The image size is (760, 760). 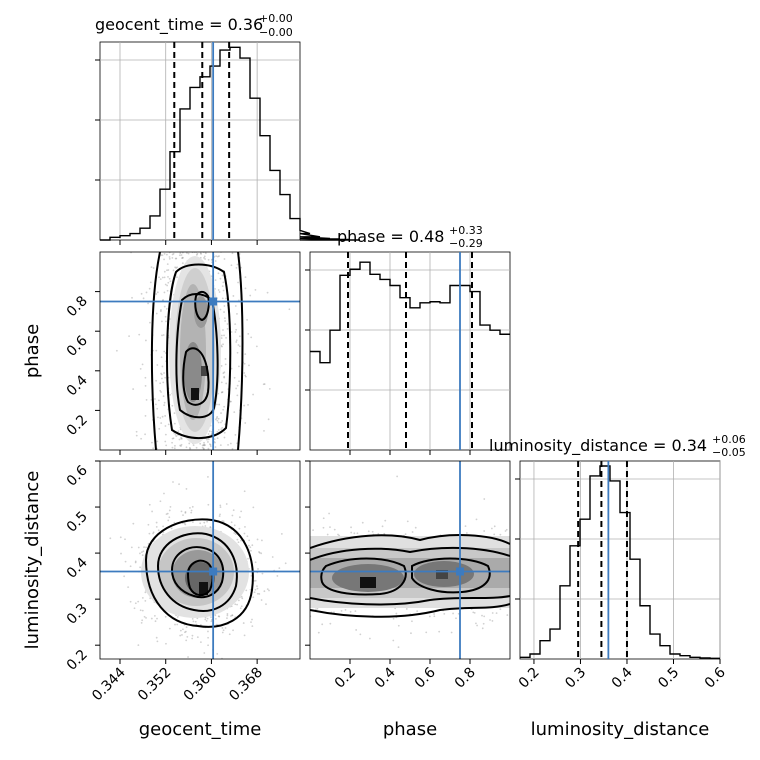 What do you see at coordinates (200, 729) in the screenshot?
I see `xlabel-geocent-time: geocent_time` at bounding box center [200, 729].